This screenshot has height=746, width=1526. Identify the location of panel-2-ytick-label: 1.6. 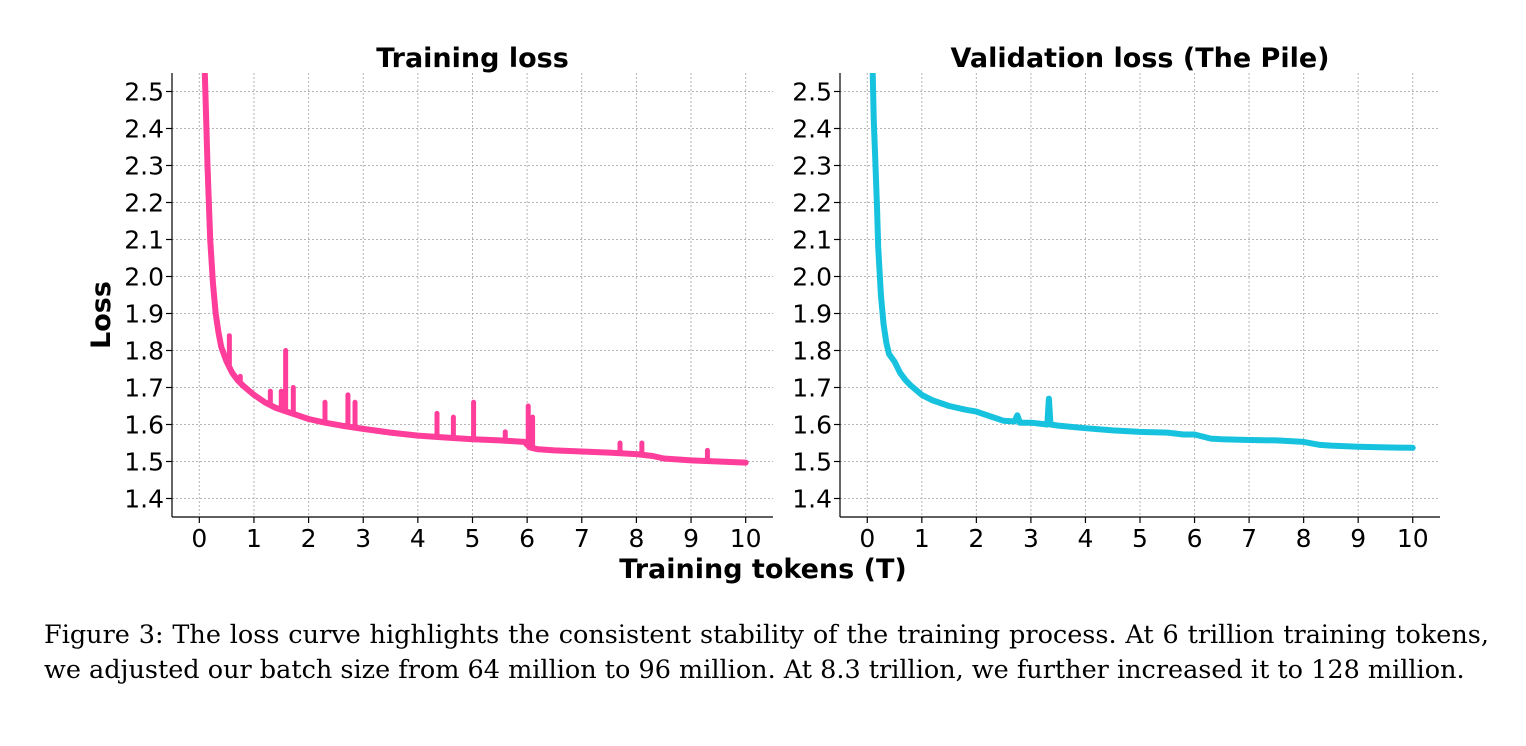
(812, 425).